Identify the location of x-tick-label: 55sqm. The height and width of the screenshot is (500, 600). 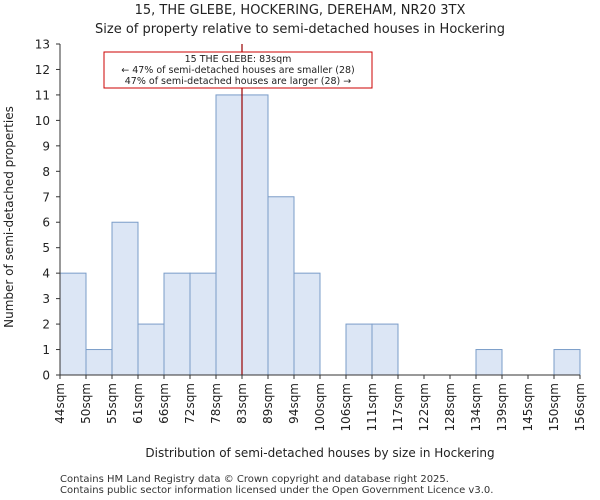
(112, 403).